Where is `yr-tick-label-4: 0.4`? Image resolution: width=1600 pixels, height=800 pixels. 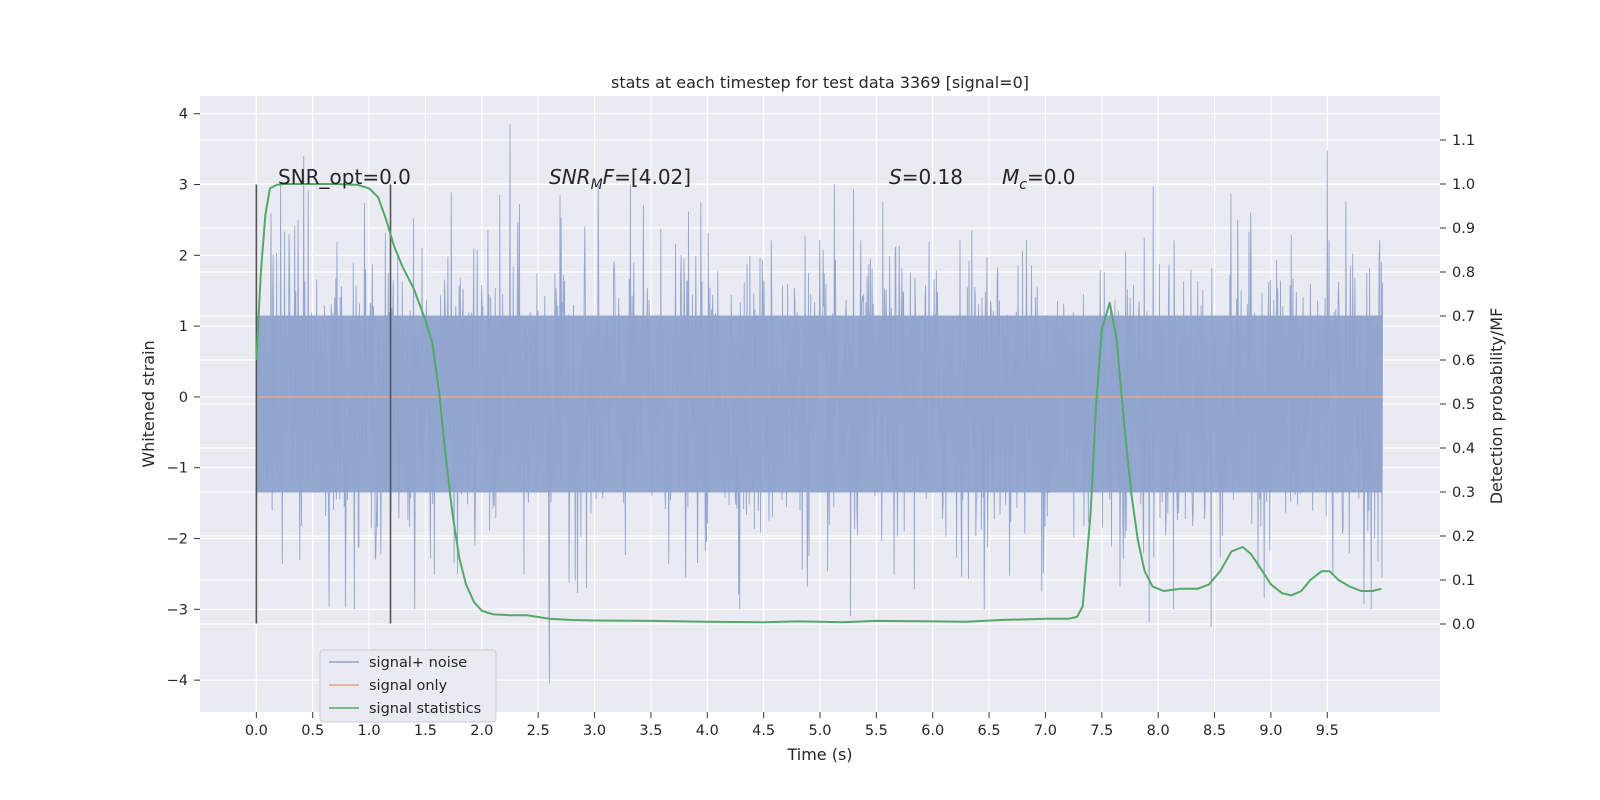
yr-tick-label-4: 0.4 is located at coordinates (1463, 449).